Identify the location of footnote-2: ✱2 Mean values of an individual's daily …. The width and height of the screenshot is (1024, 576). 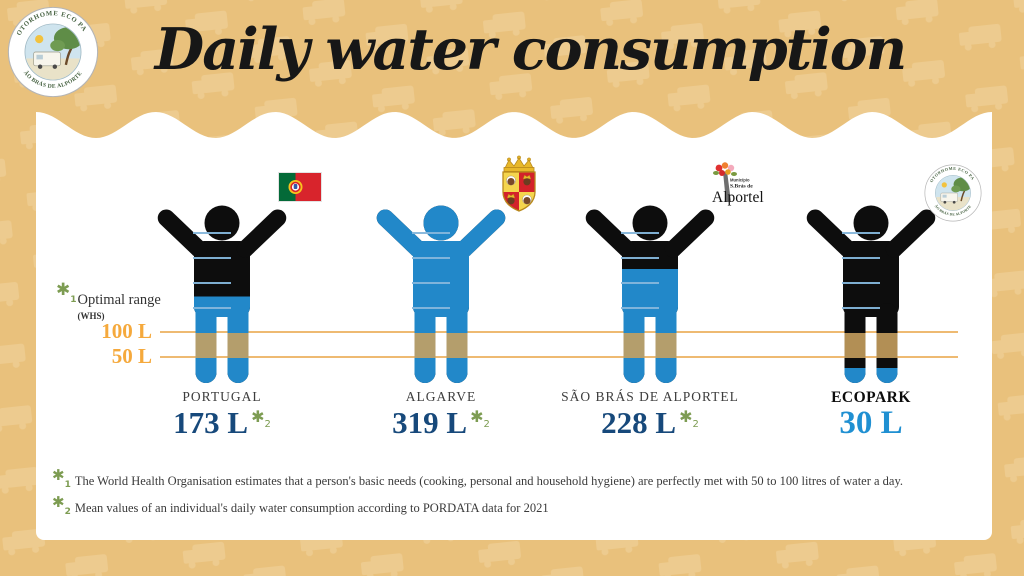
(300, 505).